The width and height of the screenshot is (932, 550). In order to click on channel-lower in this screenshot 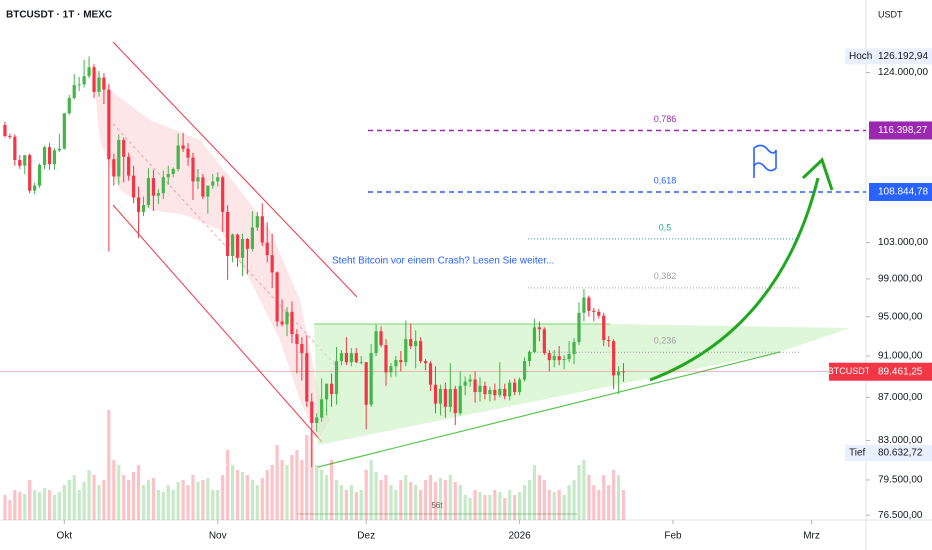, I will do `click(217, 323)`.